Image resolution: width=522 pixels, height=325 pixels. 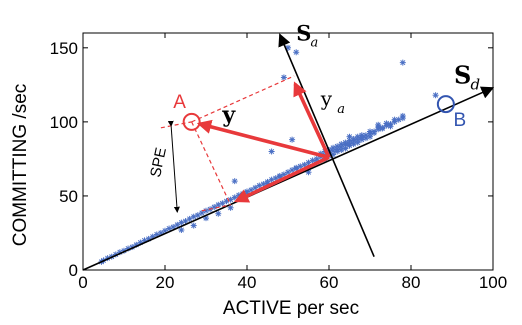 I want to click on x-tick-label: 80, so click(x=411, y=282).